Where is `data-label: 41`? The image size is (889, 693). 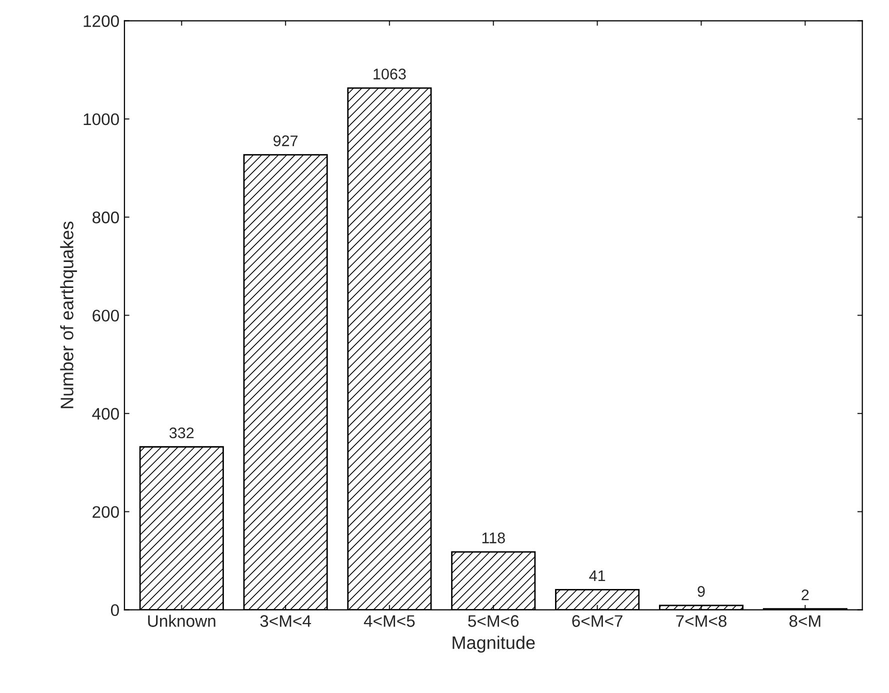 data-label: 41 is located at coordinates (597, 575).